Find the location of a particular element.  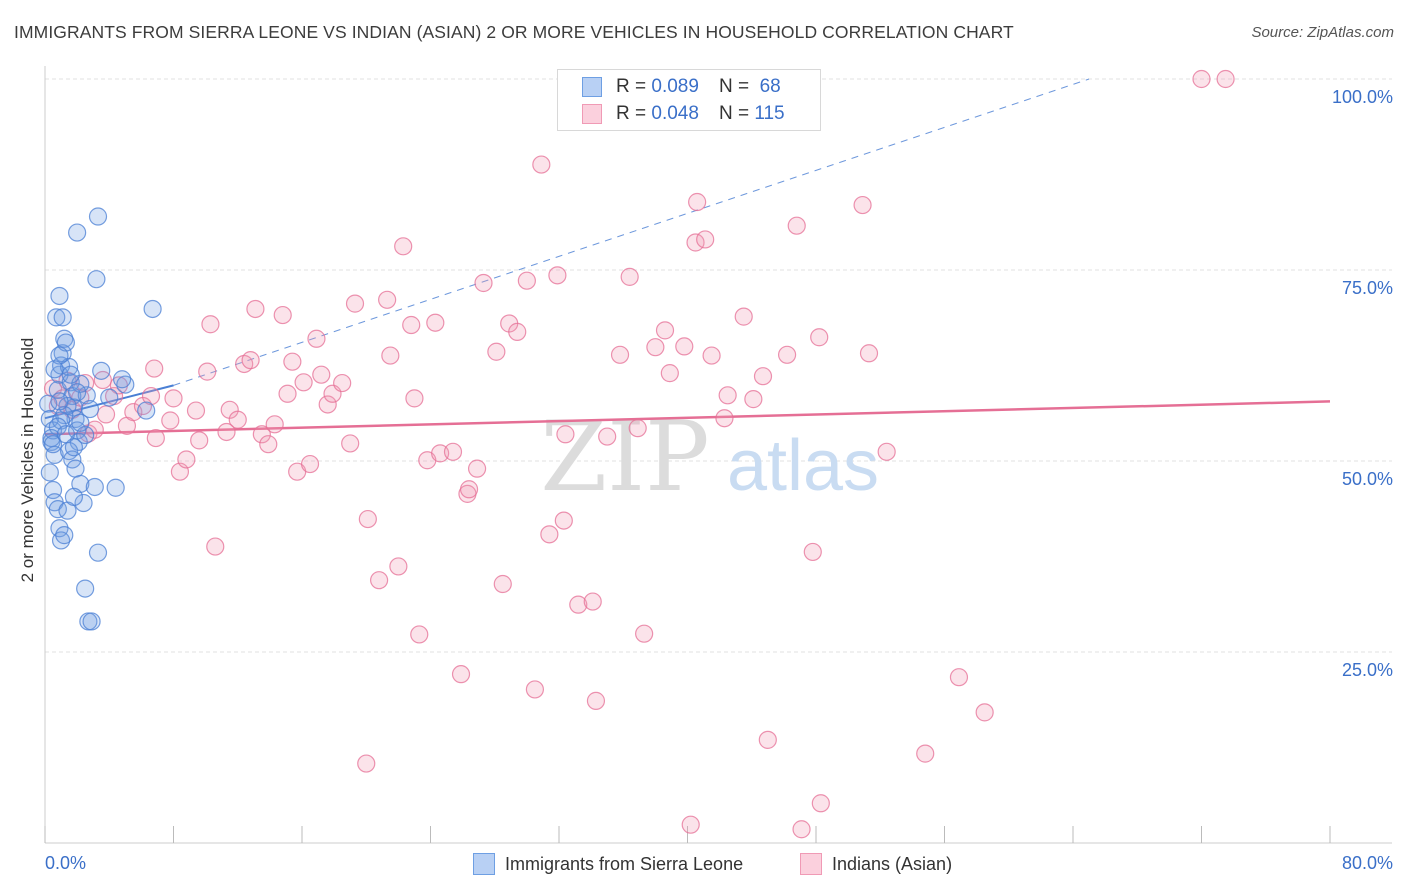

legend-n-value: 68 is located at coordinates (770, 86).